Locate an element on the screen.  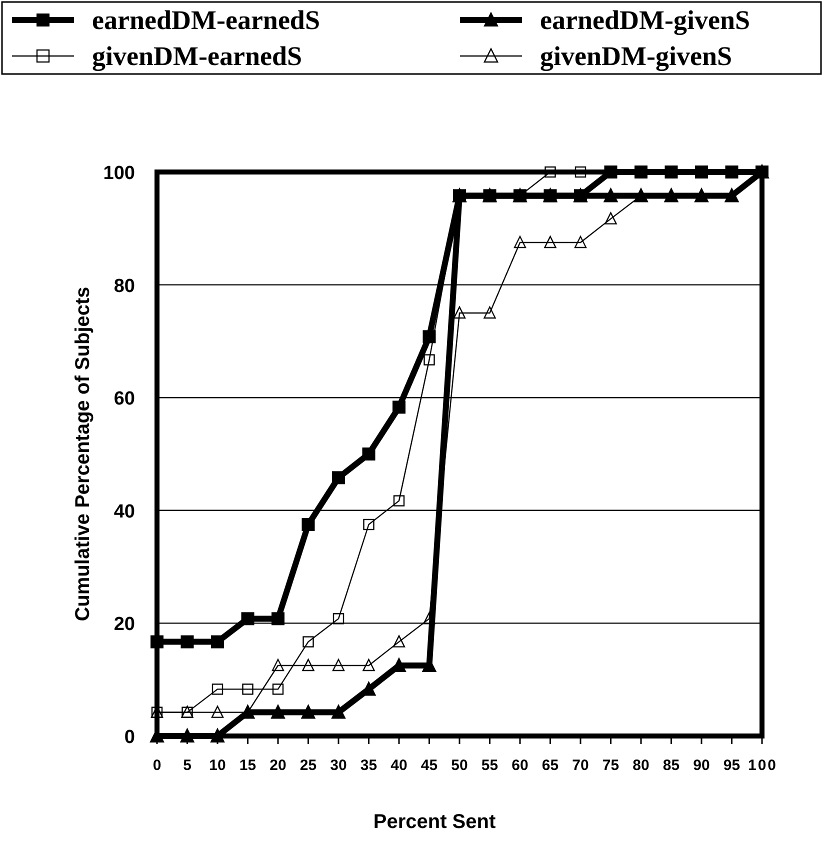
legend-label: givenDM-earnedS is located at coordinates (197, 56).